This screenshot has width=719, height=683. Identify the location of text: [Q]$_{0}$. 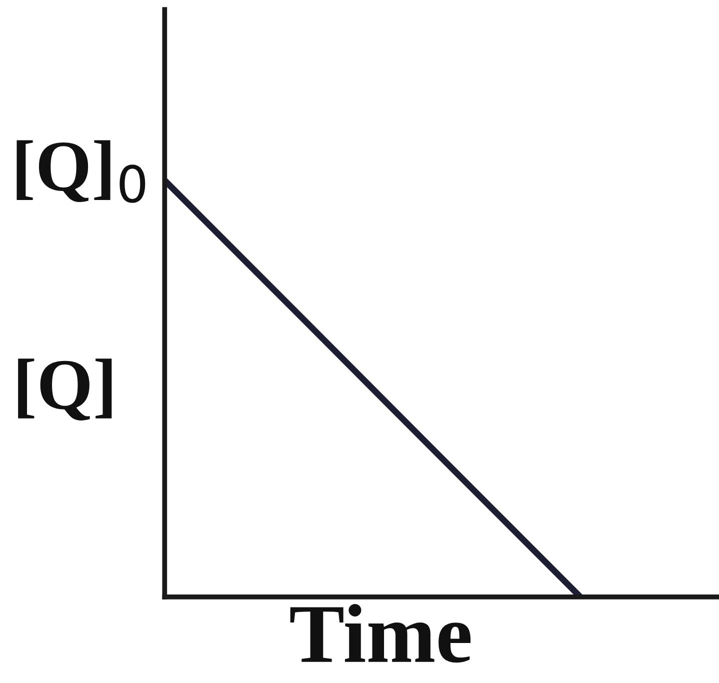
(81, 171).